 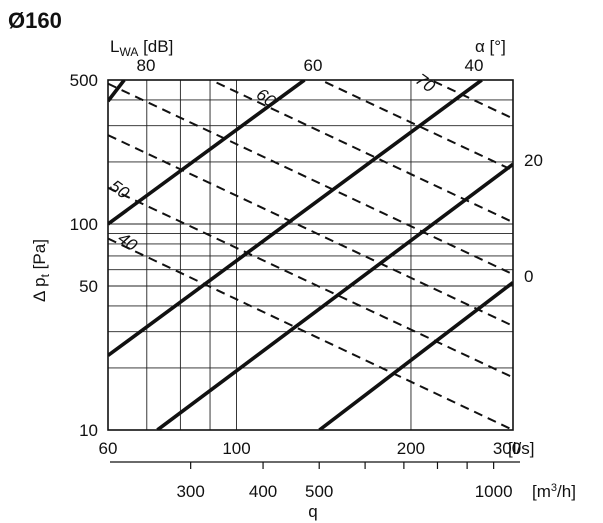 I want to click on x-tick-label: 300, so click(x=507, y=448).